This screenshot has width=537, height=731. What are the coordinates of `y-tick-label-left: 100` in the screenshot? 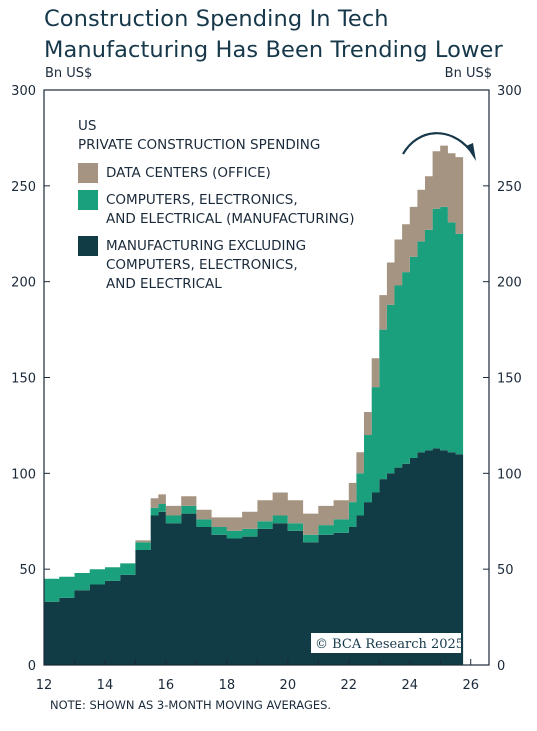 It's located at (23, 474).